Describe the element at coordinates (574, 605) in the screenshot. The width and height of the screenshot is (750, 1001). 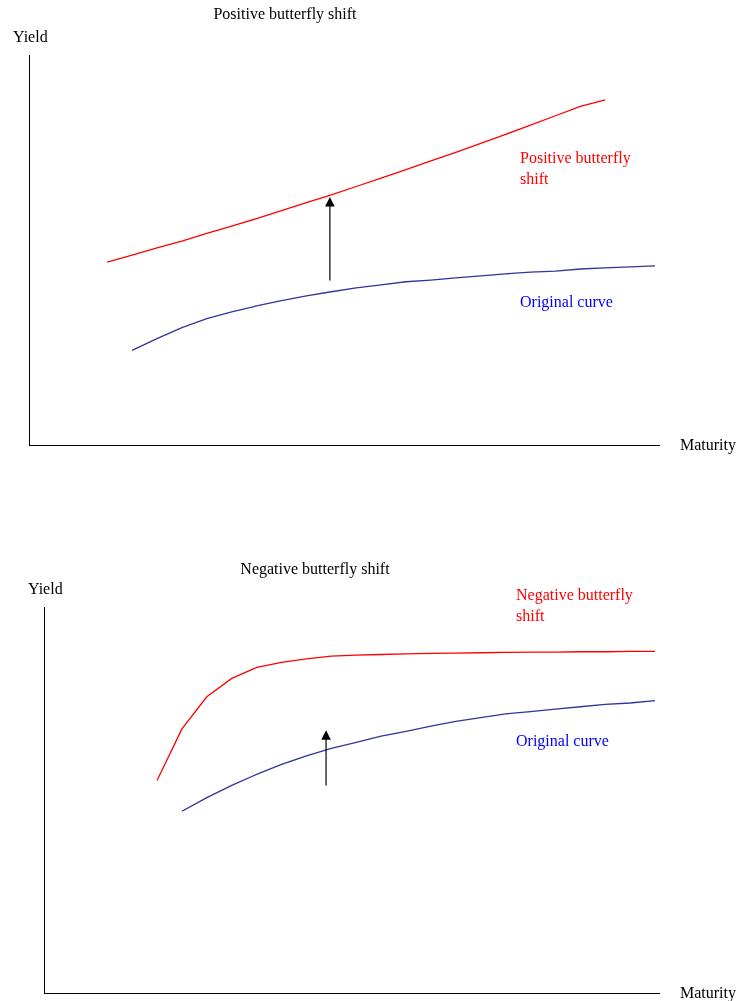
I see `series-label: Negative butterfly shift` at that location.